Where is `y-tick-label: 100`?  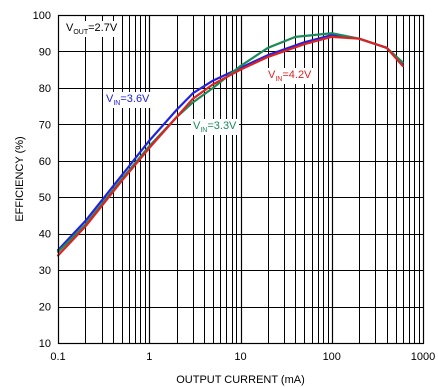
y-tick-label: 100 is located at coordinates (42, 16).